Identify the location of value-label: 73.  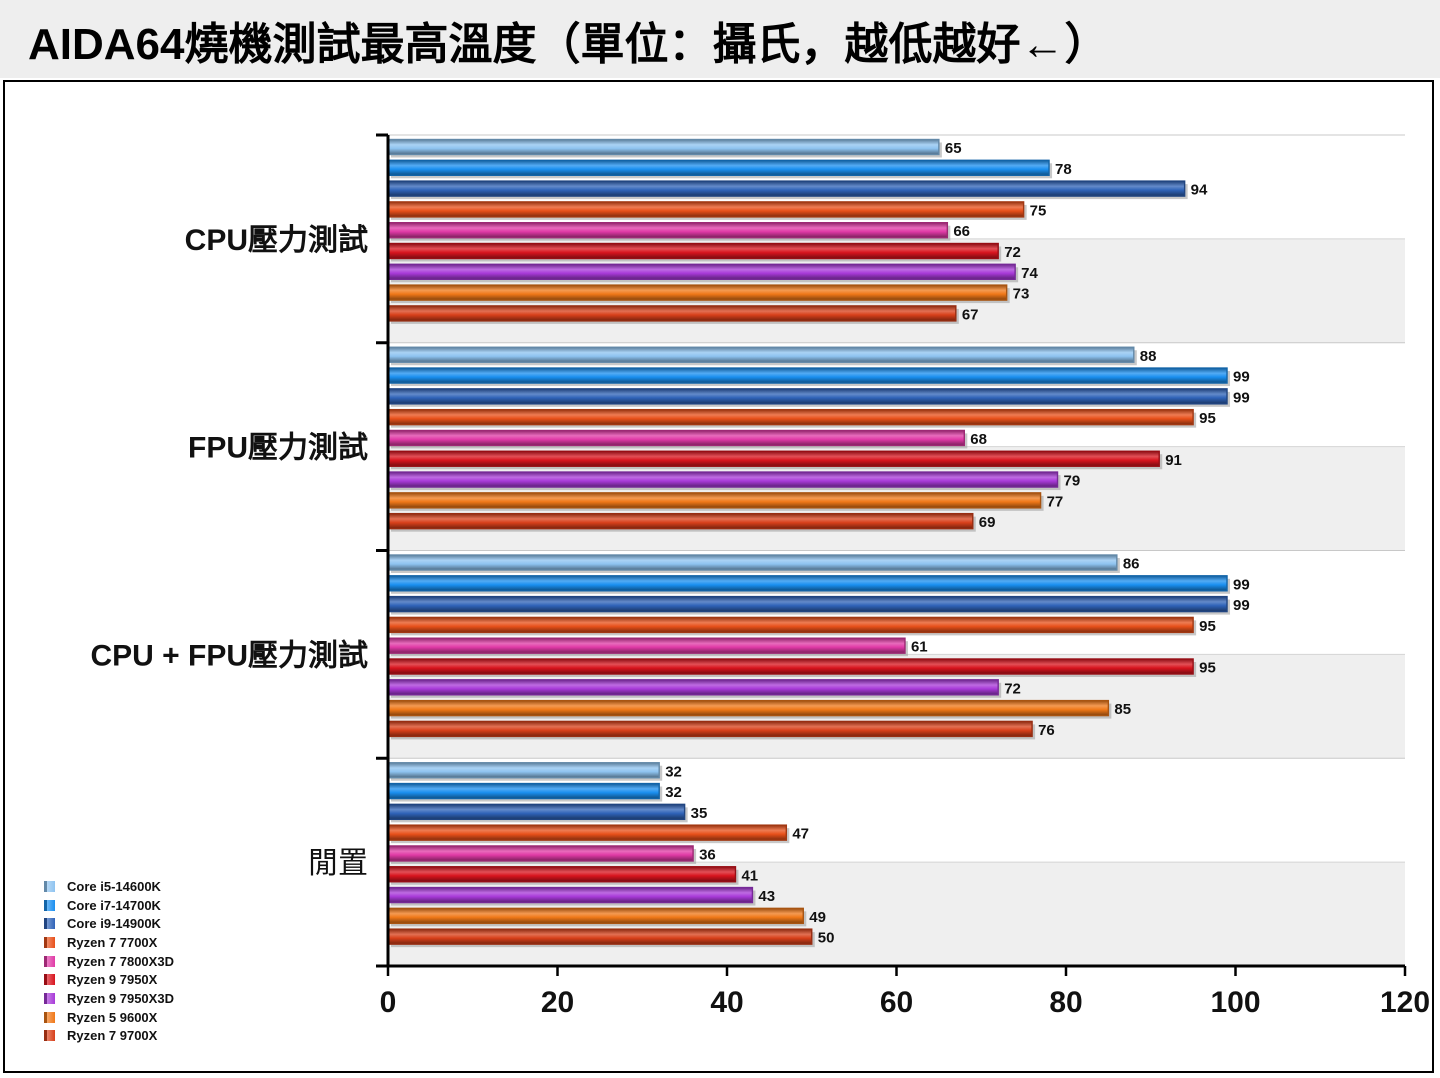
(1021, 294).